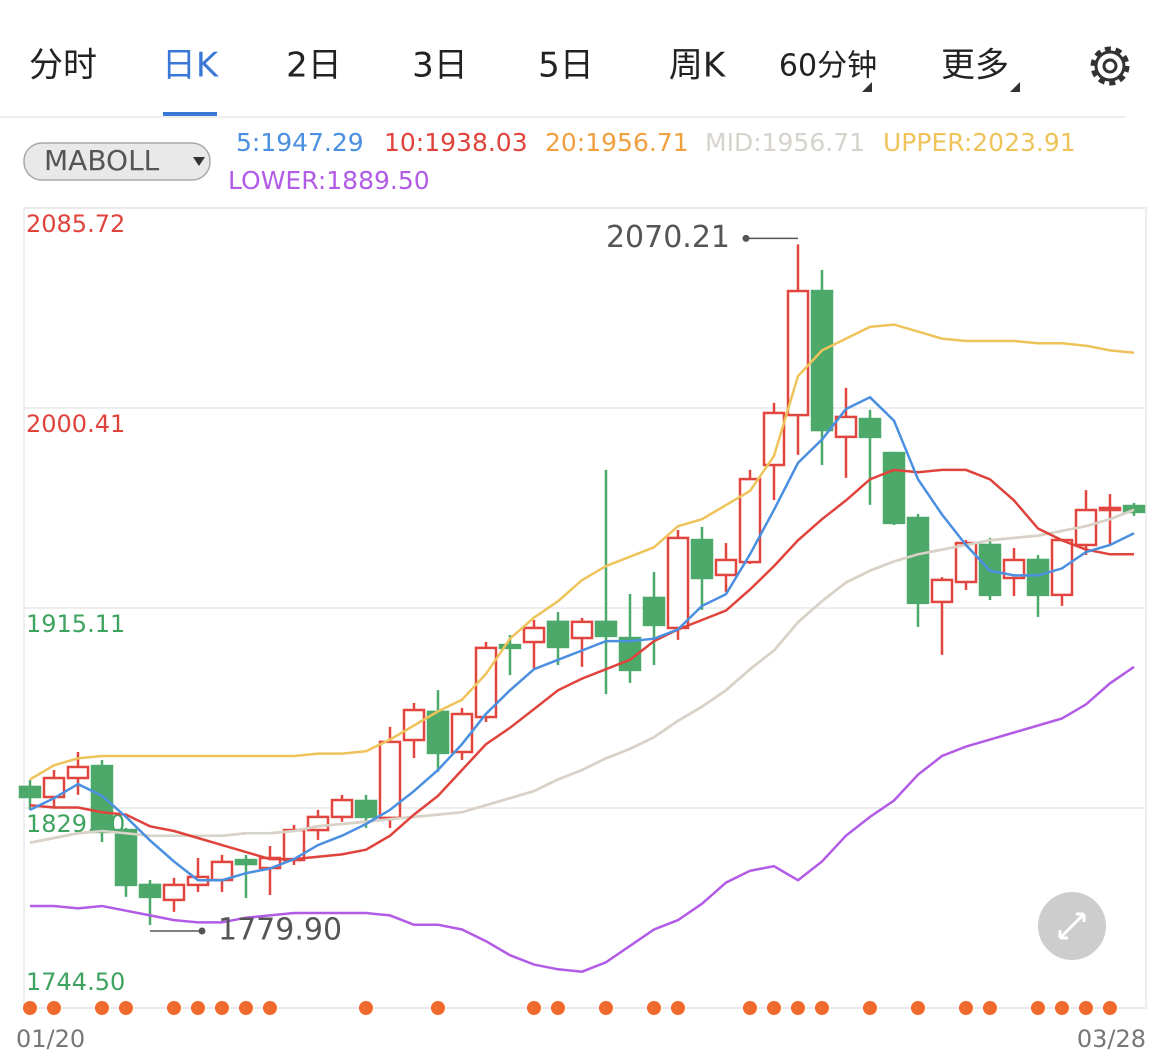  What do you see at coordinates (456, 142) in the screenshot?
I see `legend-entry: 10:1938.03` at bounding box center [456, 142].